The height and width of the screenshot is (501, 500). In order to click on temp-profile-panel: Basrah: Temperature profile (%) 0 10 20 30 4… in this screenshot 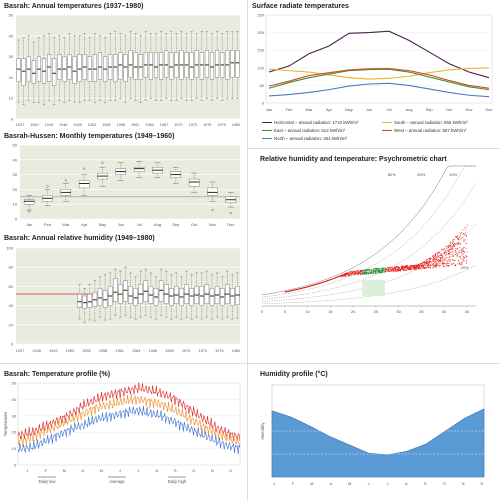, I will do `click(122, 435)`.